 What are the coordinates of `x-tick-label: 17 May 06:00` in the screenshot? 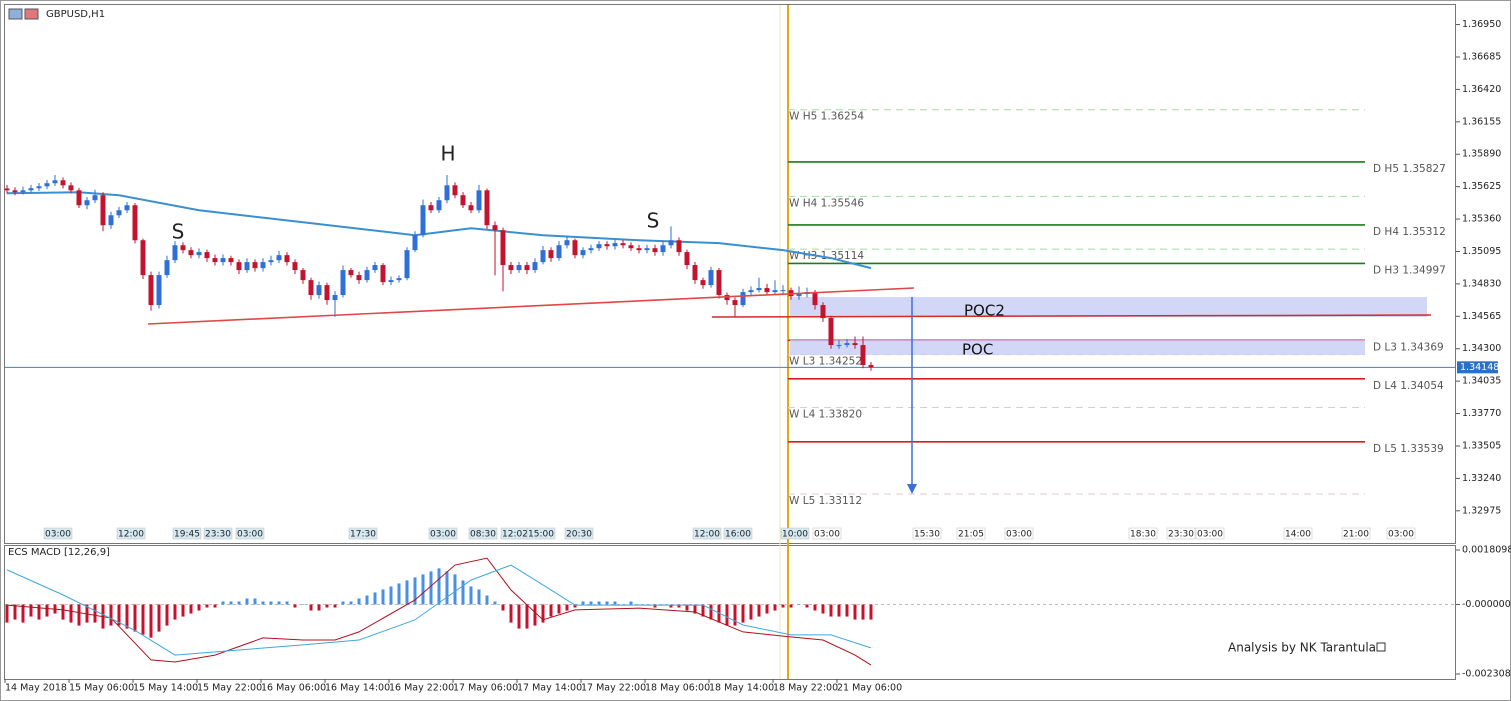 It's located at (485, 688).